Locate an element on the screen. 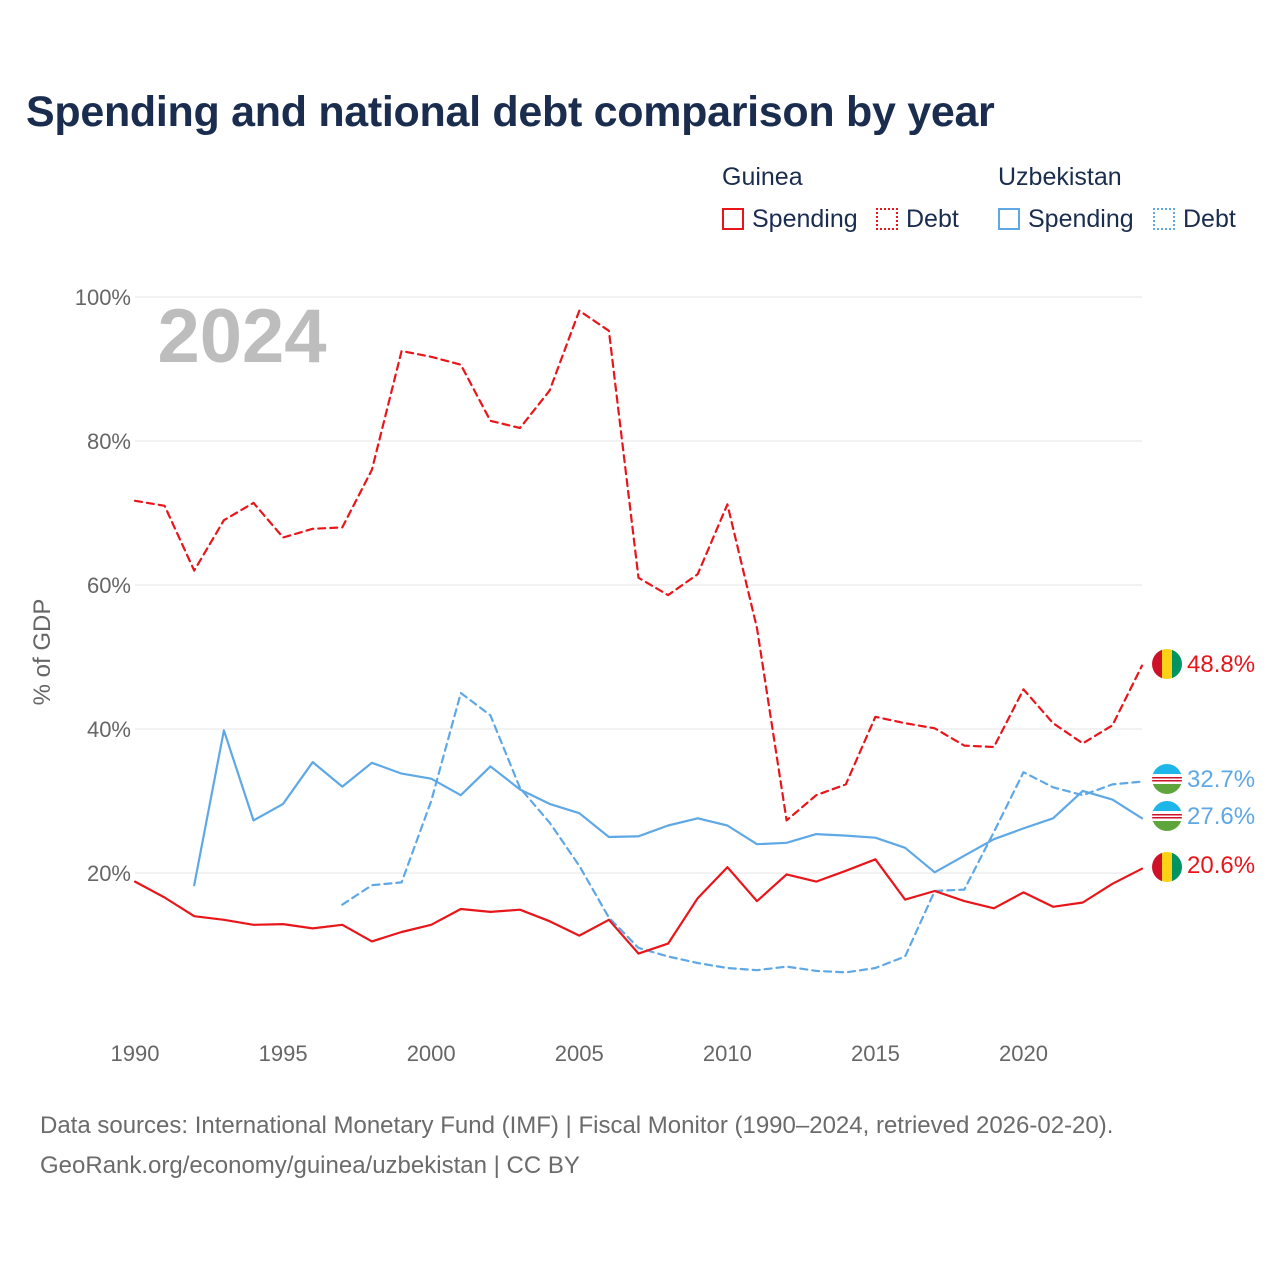 This screenshot has height=1280, width=1280. legend-uzbekistan-debt: Debt is located at coordinates (1194, 219).